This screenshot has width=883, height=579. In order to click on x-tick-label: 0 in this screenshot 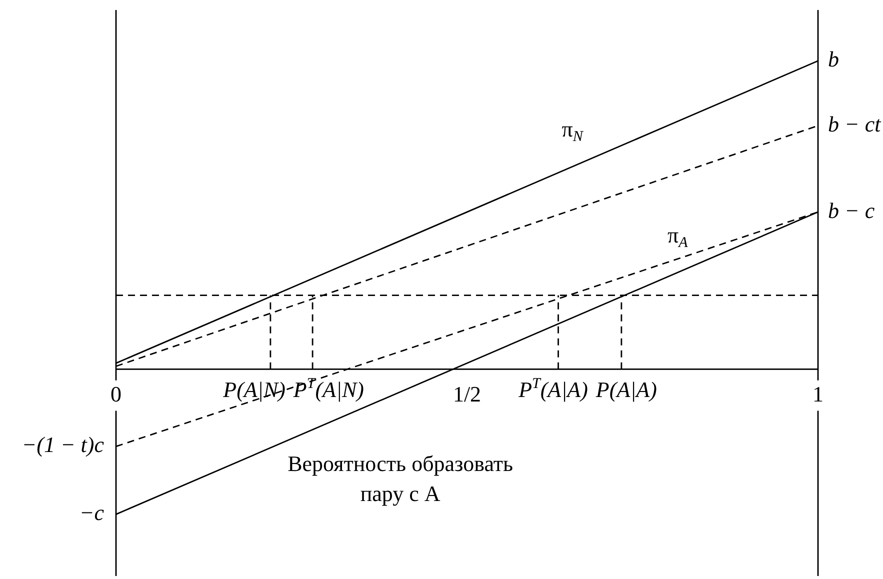, I will do `click(116, 393)`.